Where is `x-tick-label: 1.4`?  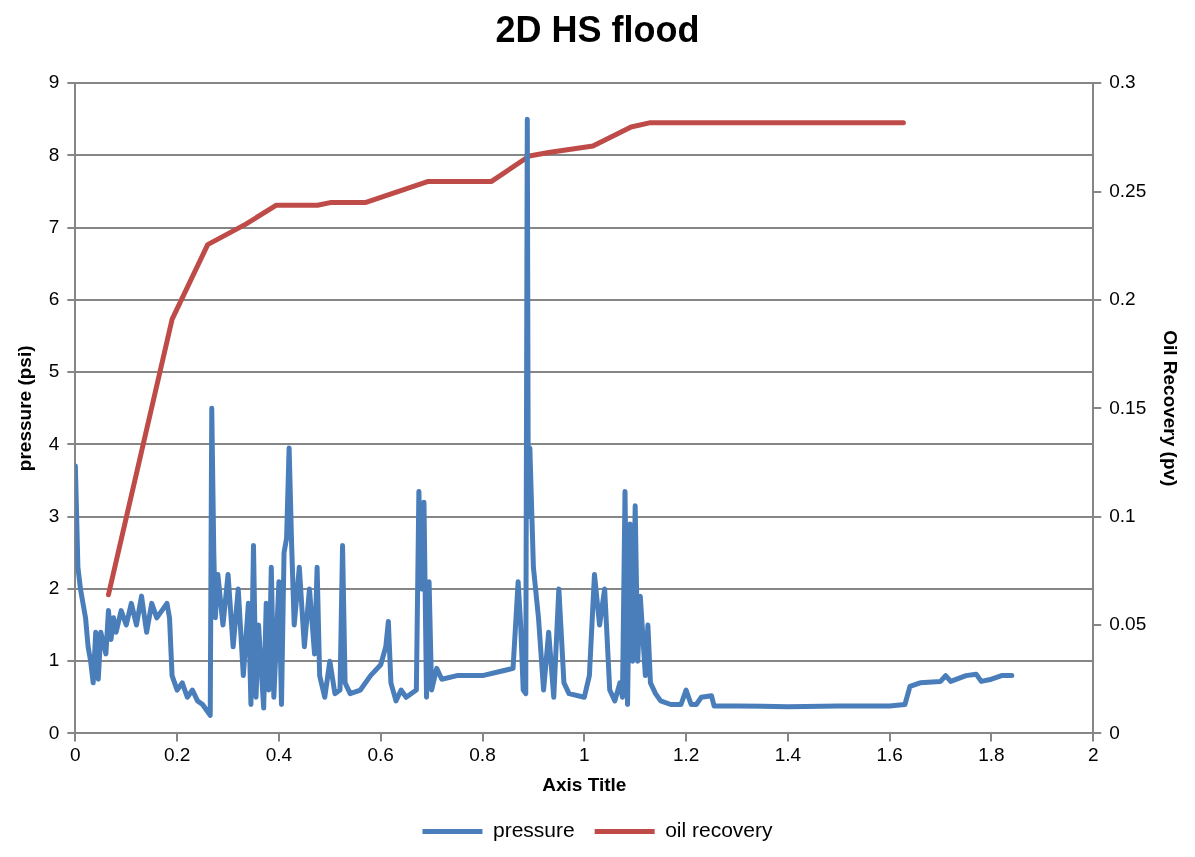 x-tick-label: 1.4 is located at coordinates (788, 755).